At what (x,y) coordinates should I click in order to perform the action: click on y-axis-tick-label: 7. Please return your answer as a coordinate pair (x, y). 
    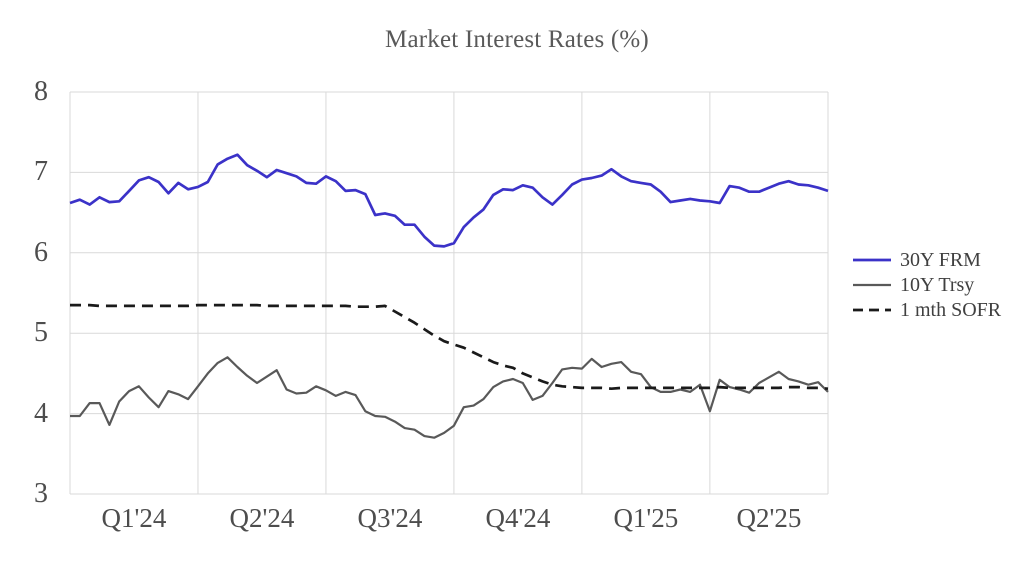
    Looking at the image, I should click on (41, 172).